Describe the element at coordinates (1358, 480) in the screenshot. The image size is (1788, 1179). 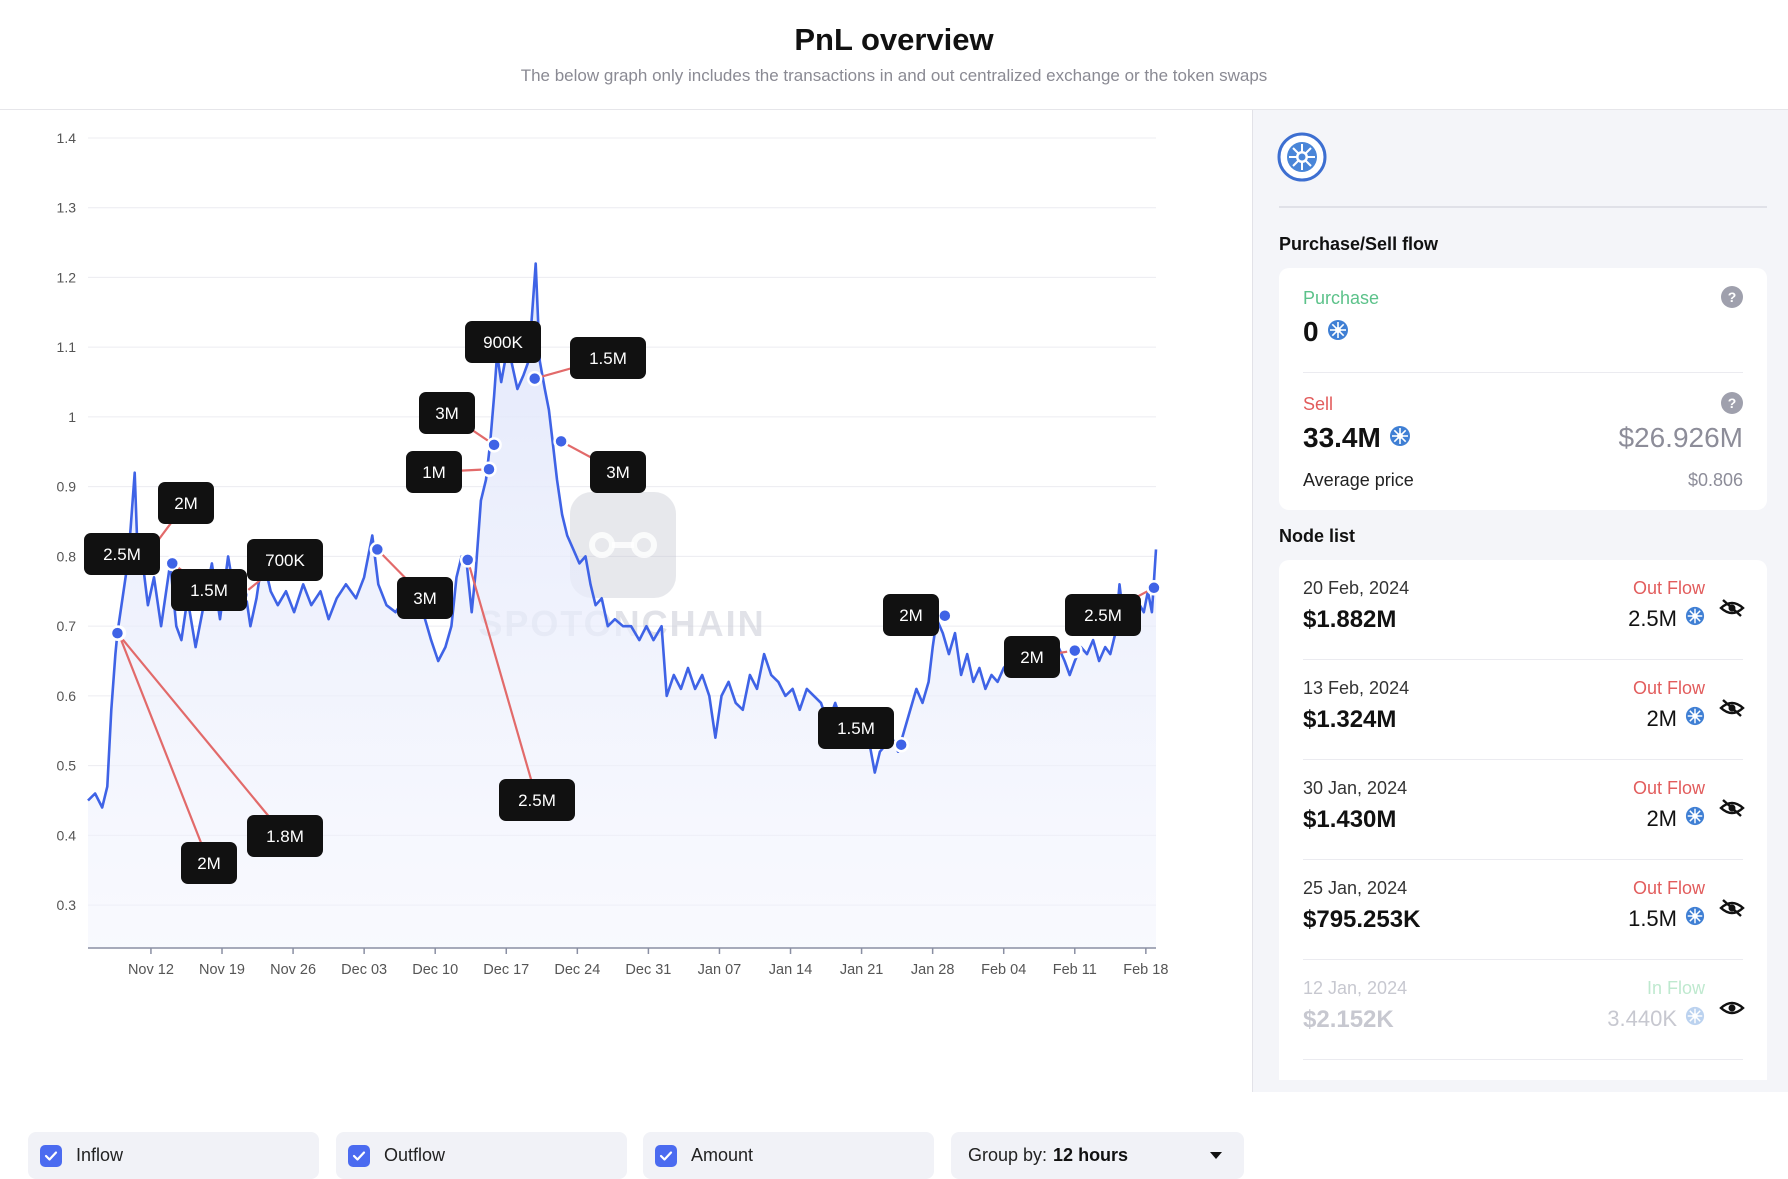
I see `average-price-label: Average price` at that location.